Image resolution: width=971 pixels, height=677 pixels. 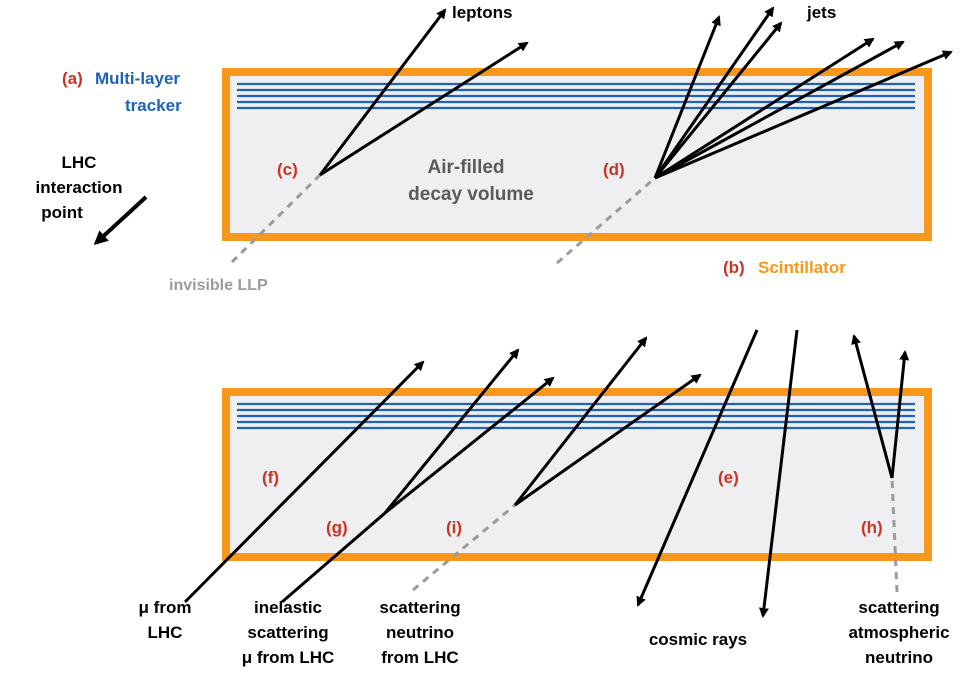 What do you see at coordinates (79, 162) in the screenshot?
I see `lhc-label-line1: LHC` at bounding box center [79, 162].